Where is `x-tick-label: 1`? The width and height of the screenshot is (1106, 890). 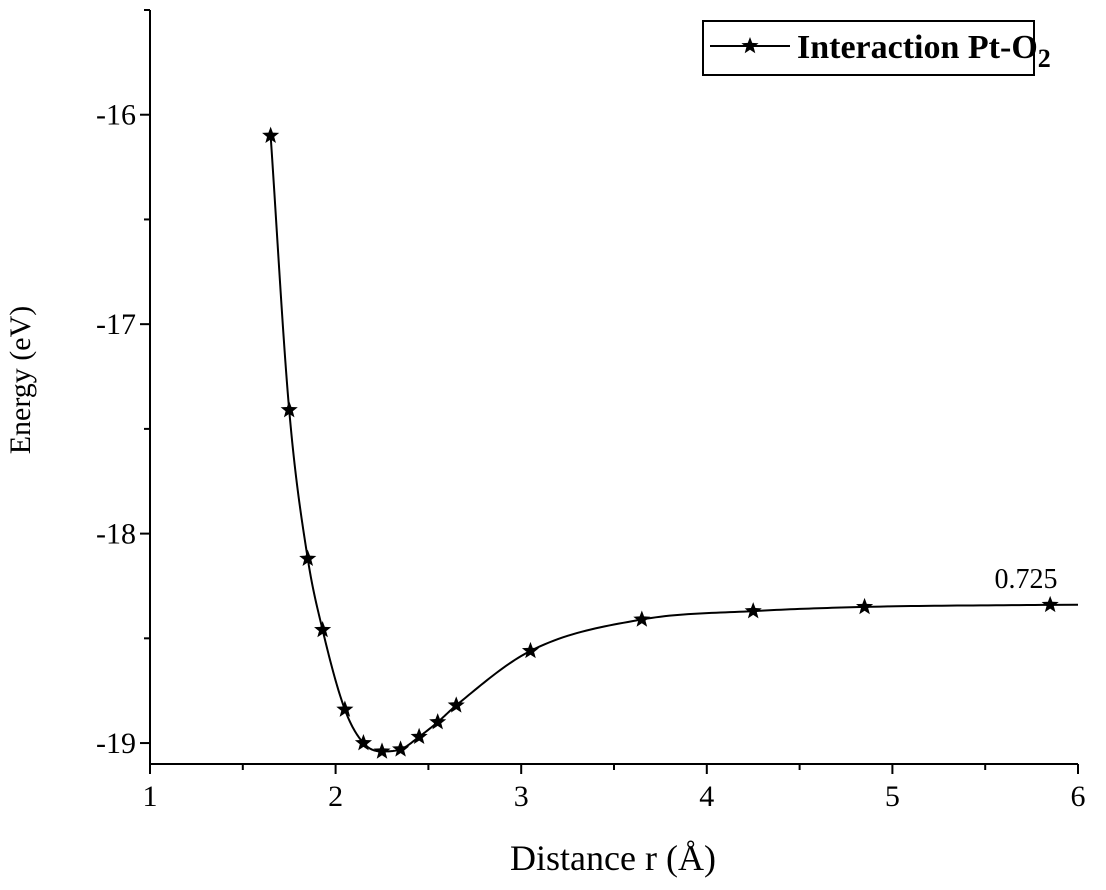
x-tick-label: 1 is located at coordinates (150, 796).